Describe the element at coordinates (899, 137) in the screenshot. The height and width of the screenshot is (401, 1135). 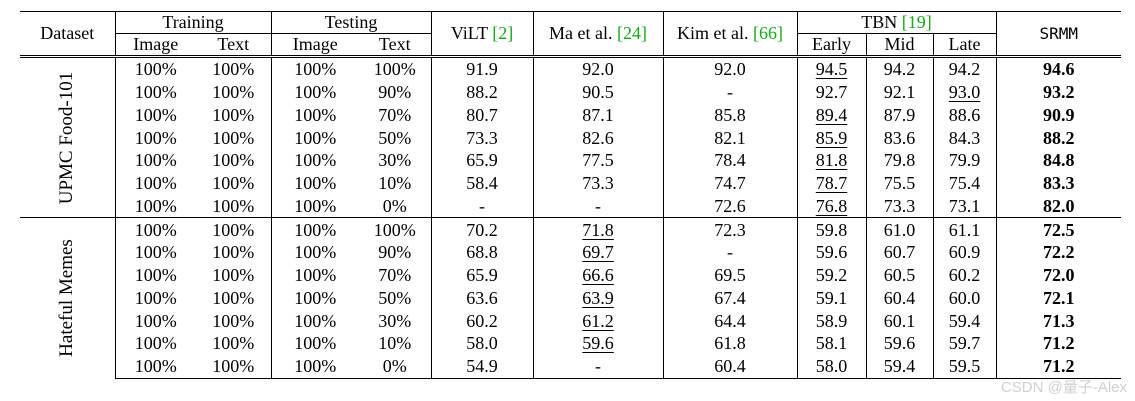
I see `cell-value: 83.6` at that location.